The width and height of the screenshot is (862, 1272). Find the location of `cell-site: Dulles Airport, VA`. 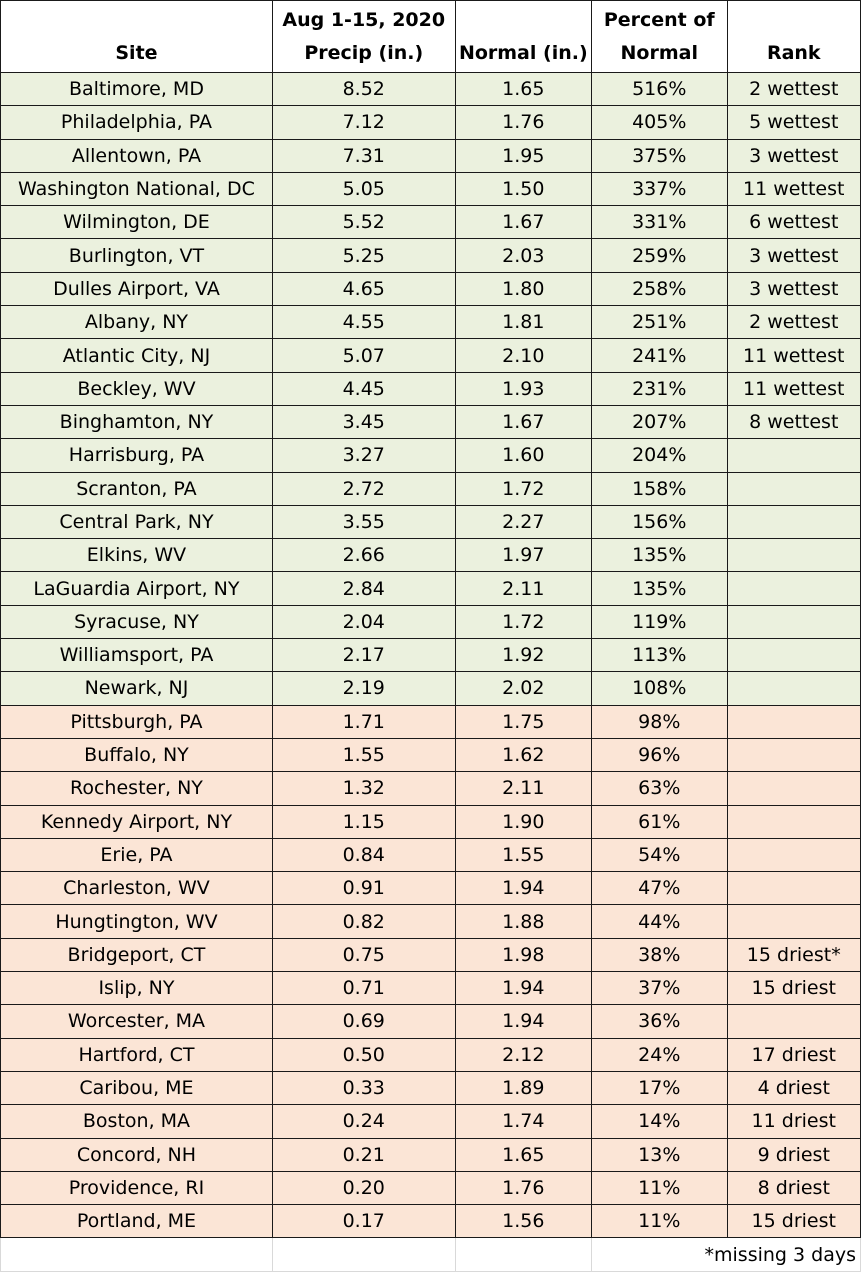

cell-site: Dulles Airport, VA is located at coordinates (136, 289).